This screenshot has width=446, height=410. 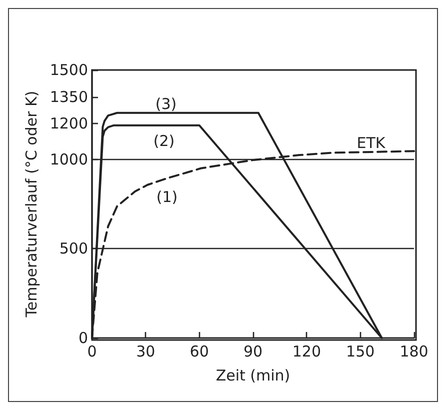 I want to click on x-tick-label: 150, so click(x=360, y=351).